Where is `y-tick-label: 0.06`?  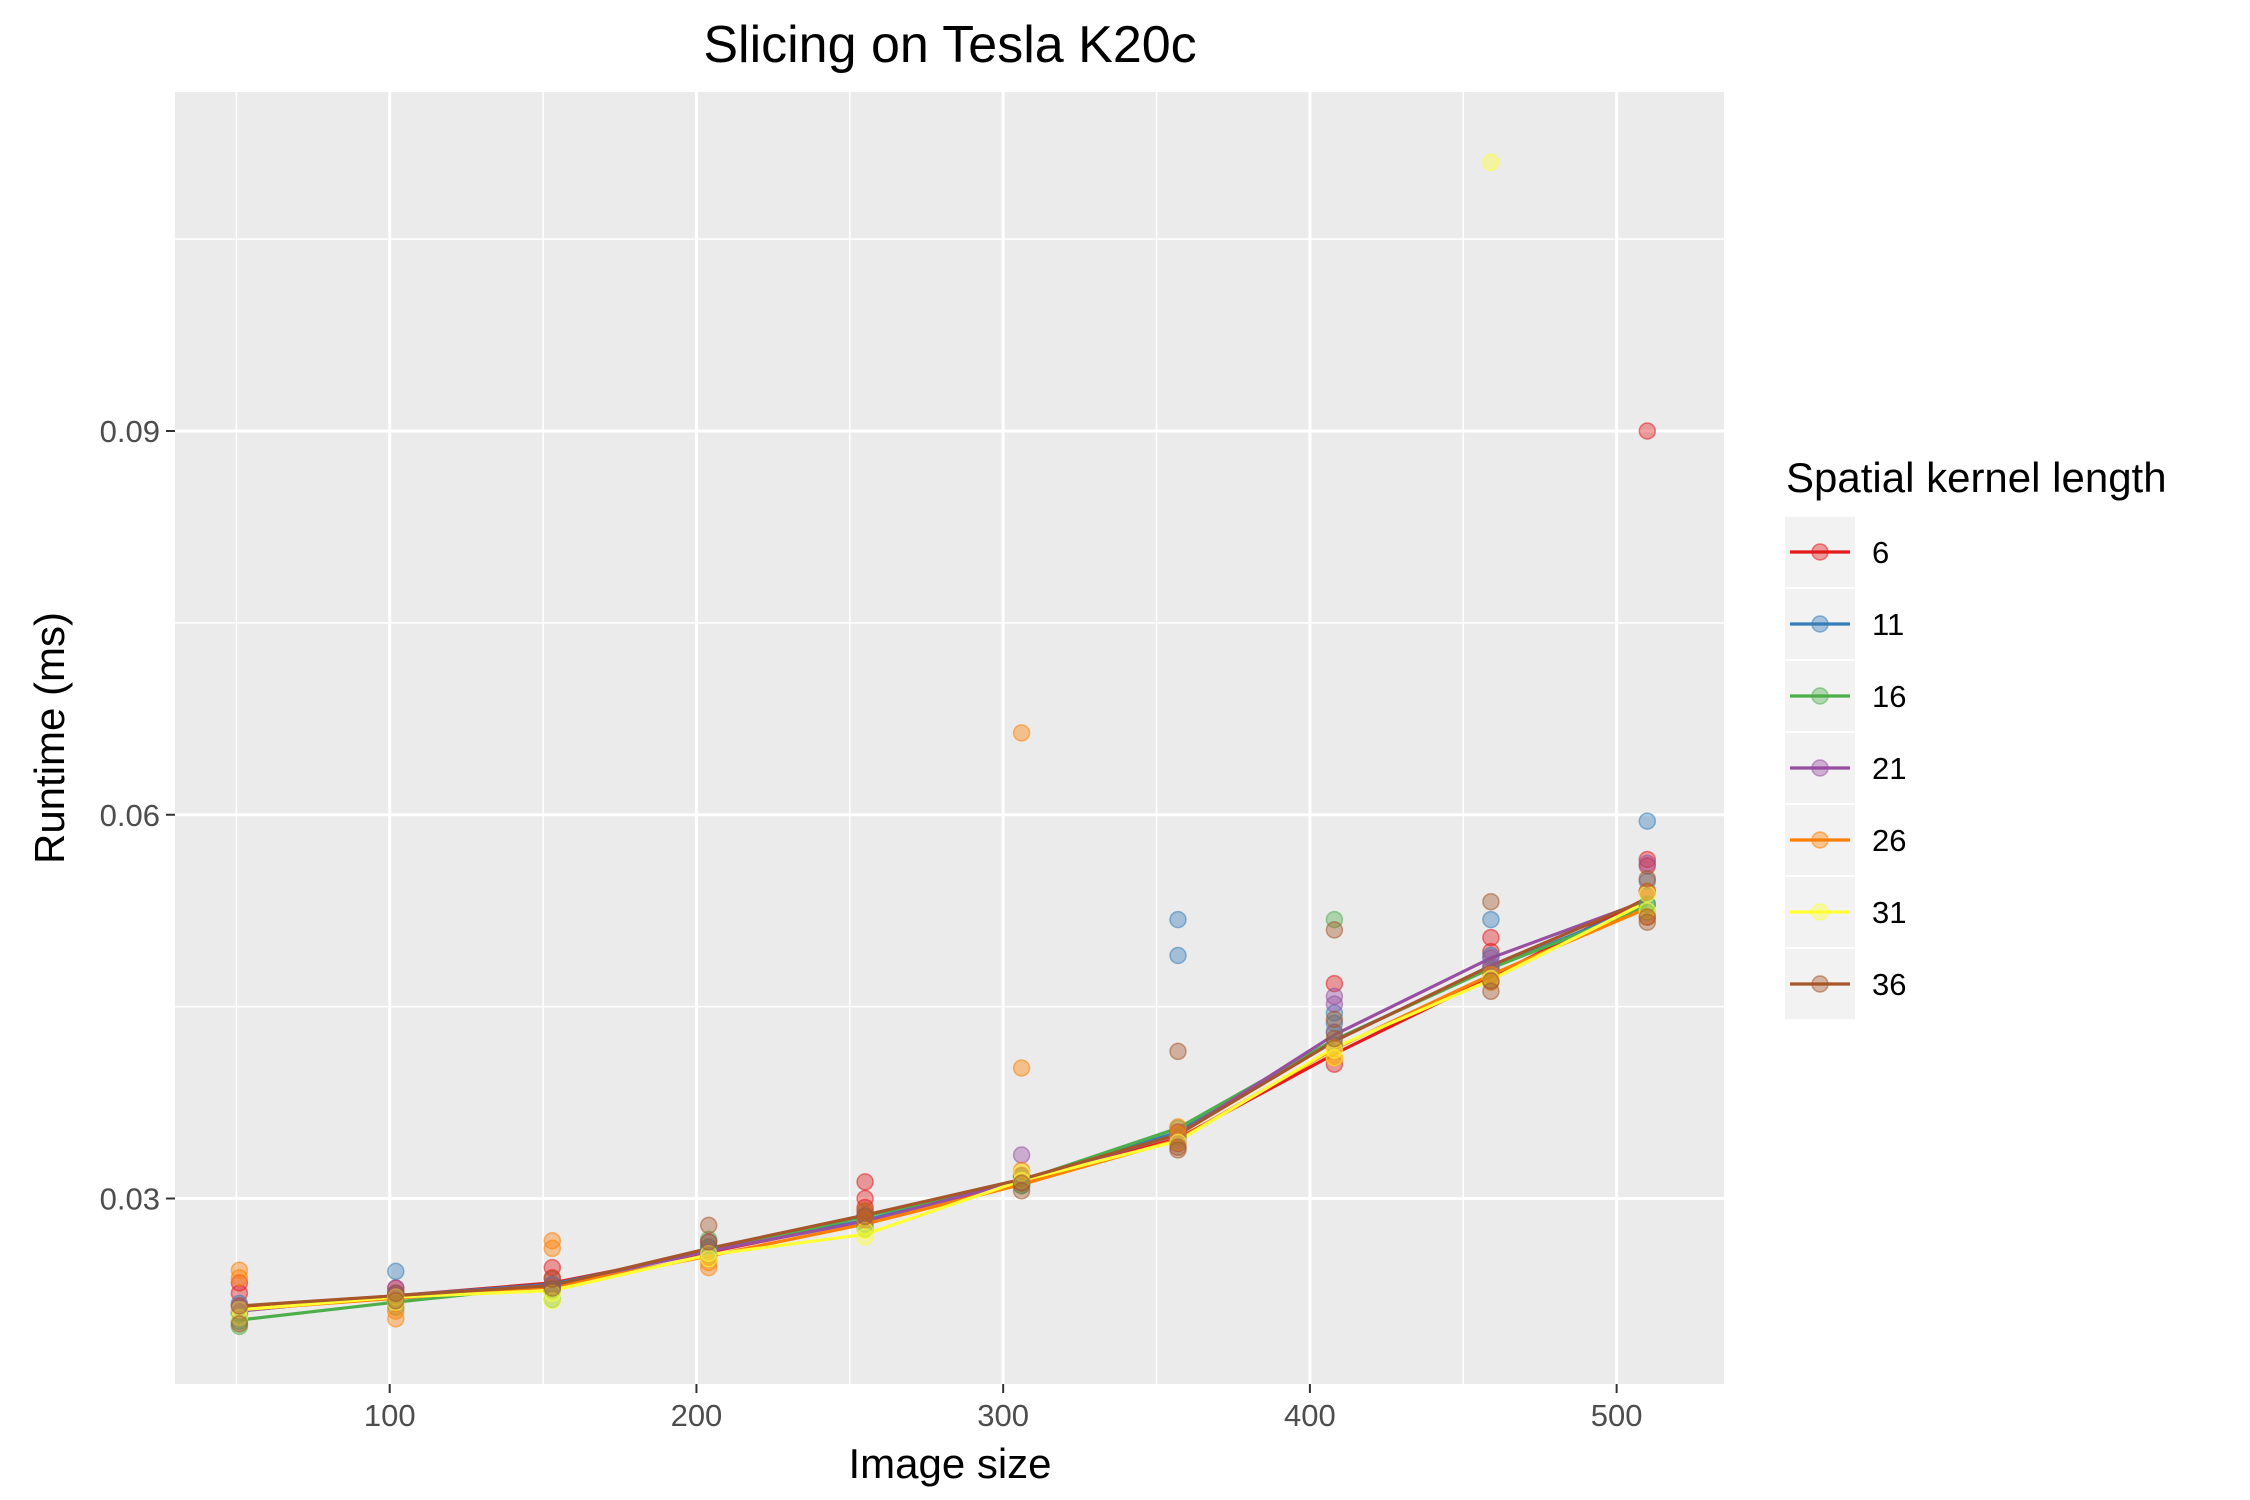
y-tick-label: 0.06 is located at coordinates (130, 815).